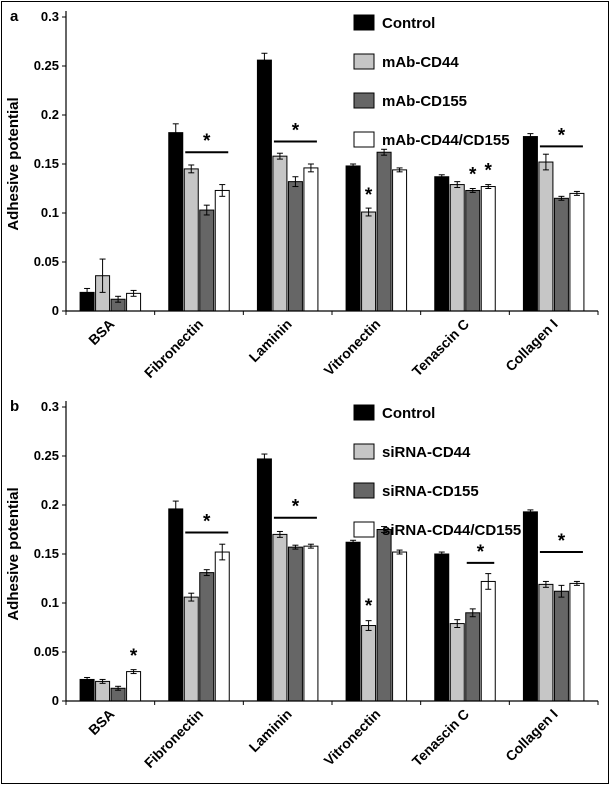 This screenshot has width=612, height=787. Describe the element at coordinates (14, 406) in the screenshot. I see `panel-label: b` at that location.